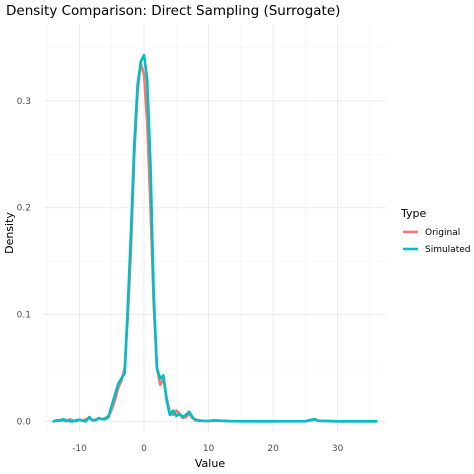 The image size is (474, 474). Describe the element at coordinates (273, 449) in the screenshot. I see `x-tick-label: 20` at that location.